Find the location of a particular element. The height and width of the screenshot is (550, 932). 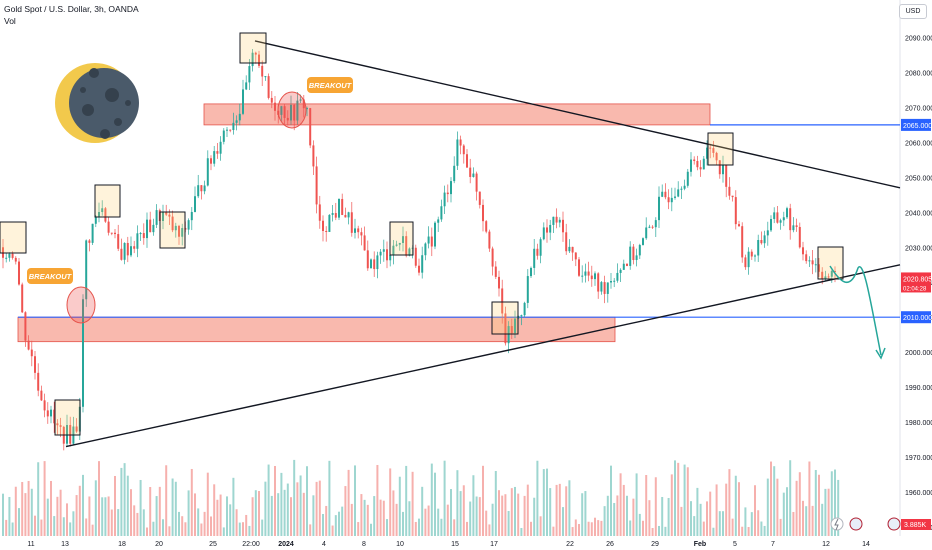

time-tick-label: 2024 is located at coordinates (286, 544).